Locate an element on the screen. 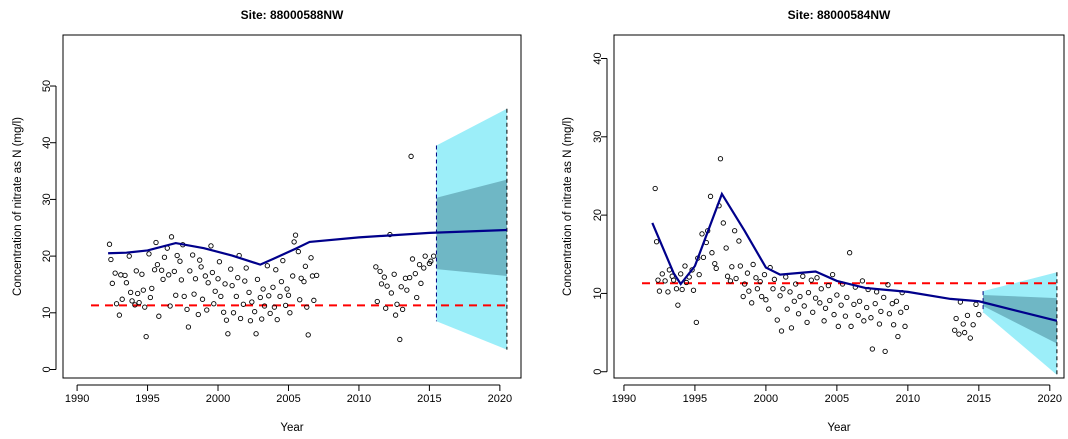 Image resolution: width=1068 pixels, height=439 pixels. x-axis: 1990 1995 2000 2005 2010 2015 2020 is located at coordinates (837, 394).